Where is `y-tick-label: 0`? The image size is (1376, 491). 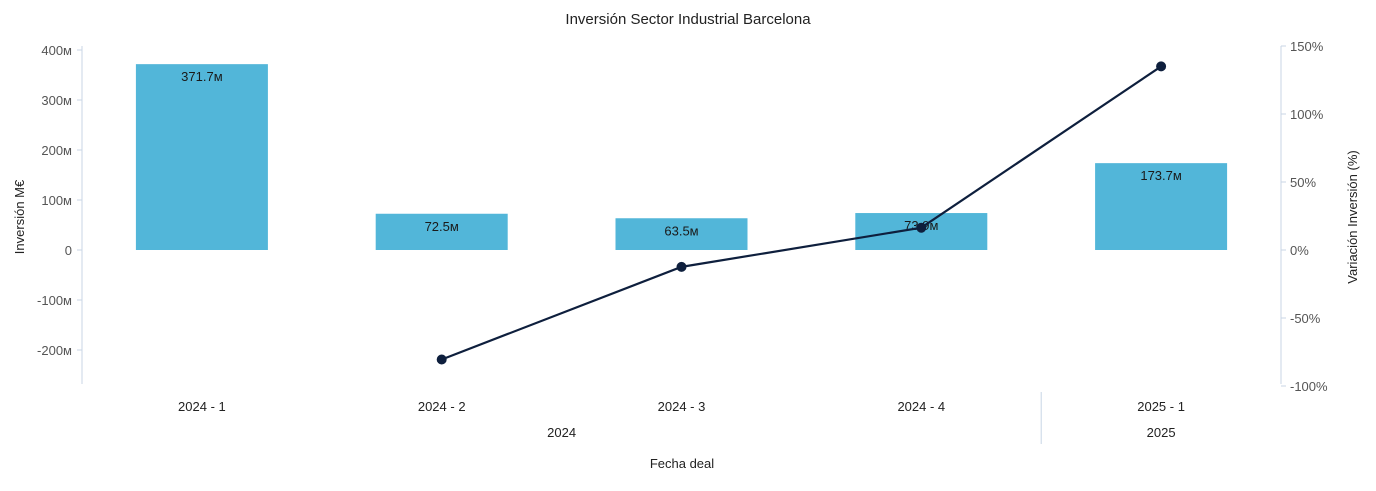
y-tick-label: 0 is located at coordinates (68, 250).